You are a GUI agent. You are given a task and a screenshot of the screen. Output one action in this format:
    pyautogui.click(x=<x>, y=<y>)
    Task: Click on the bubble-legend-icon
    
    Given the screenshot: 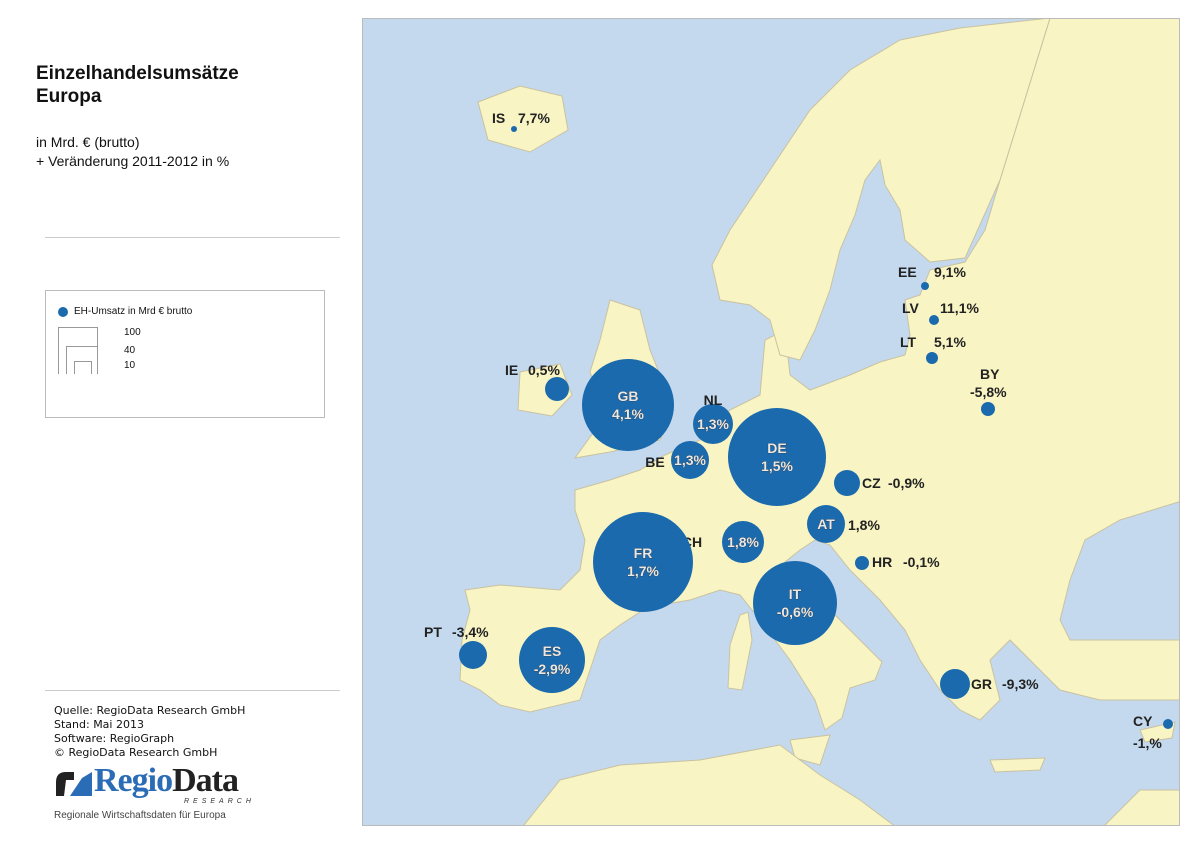 What is the action you would take?
    pyautogui.click(x=63, y=312)
    